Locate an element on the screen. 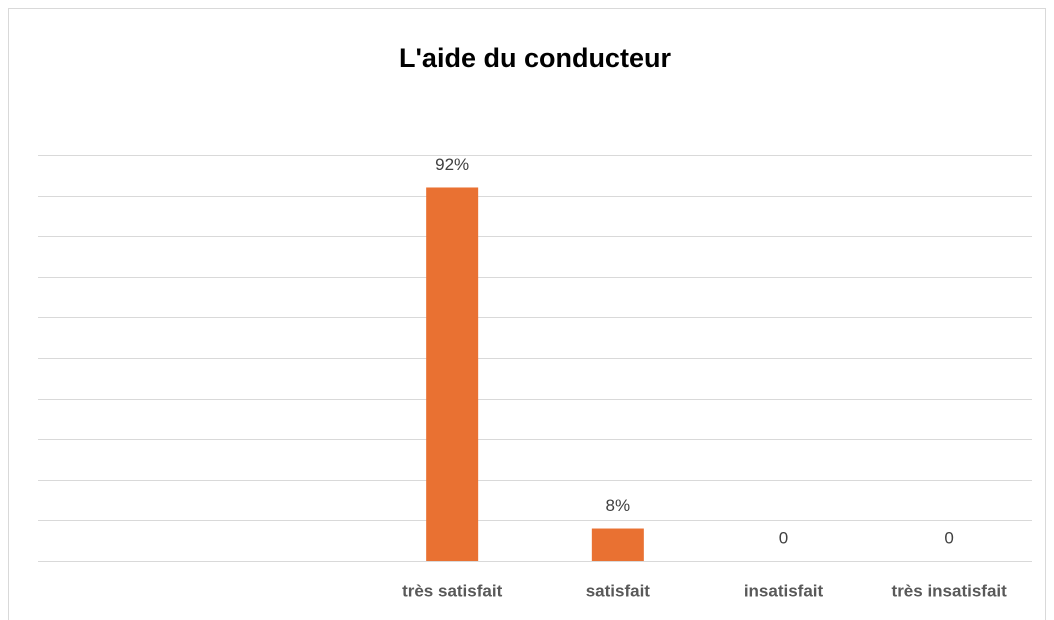 The width and height of the screenshot is (1054, 620). x-tick-label: très satisfait is located at coordinates (452, 590).